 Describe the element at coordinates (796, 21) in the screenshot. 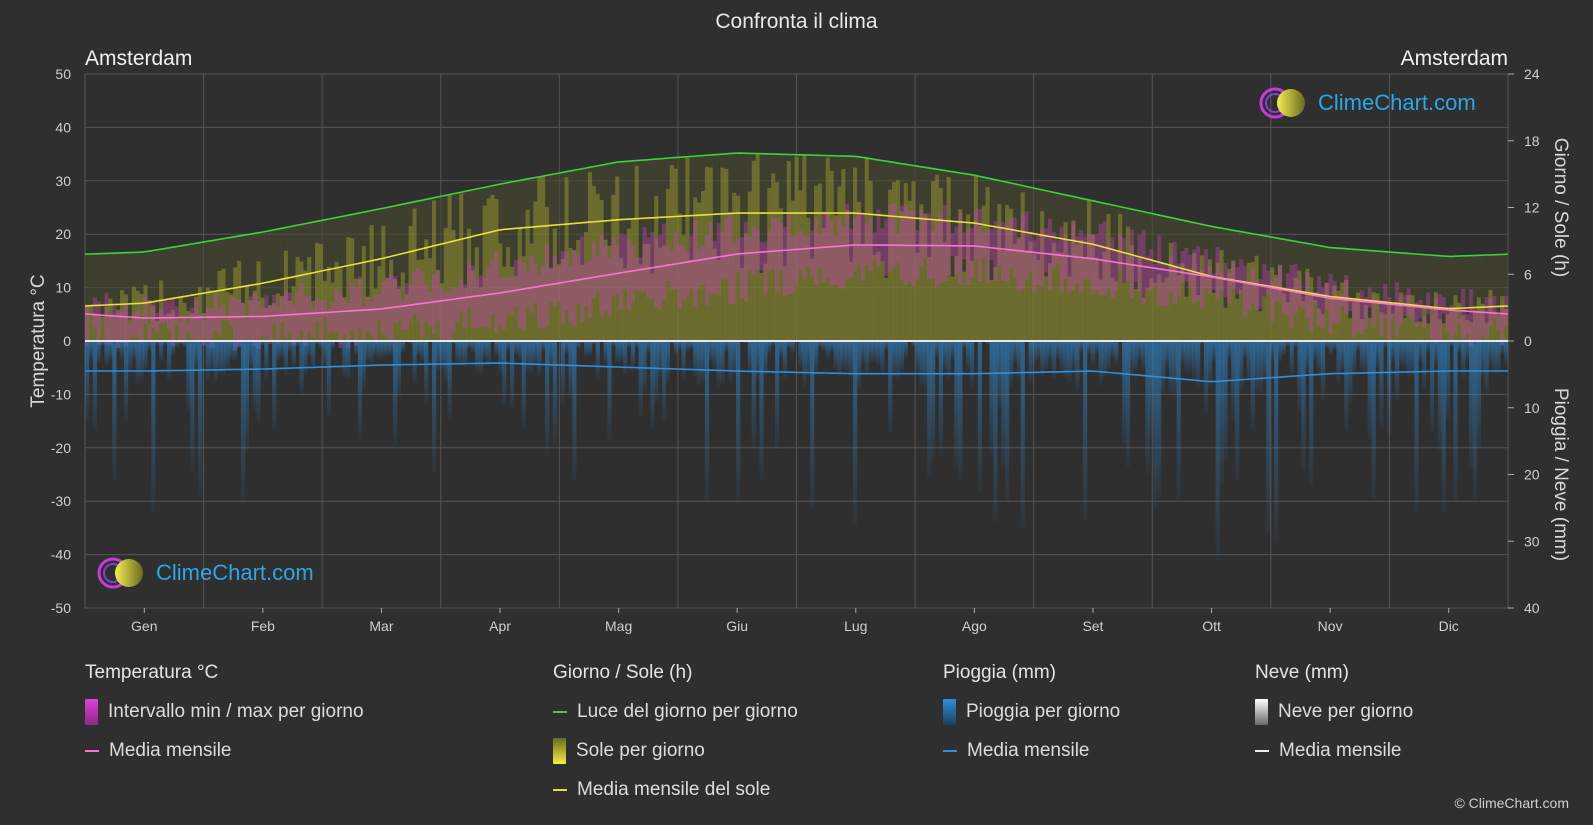

I see `chart-title: Confronta il clima` at that location.